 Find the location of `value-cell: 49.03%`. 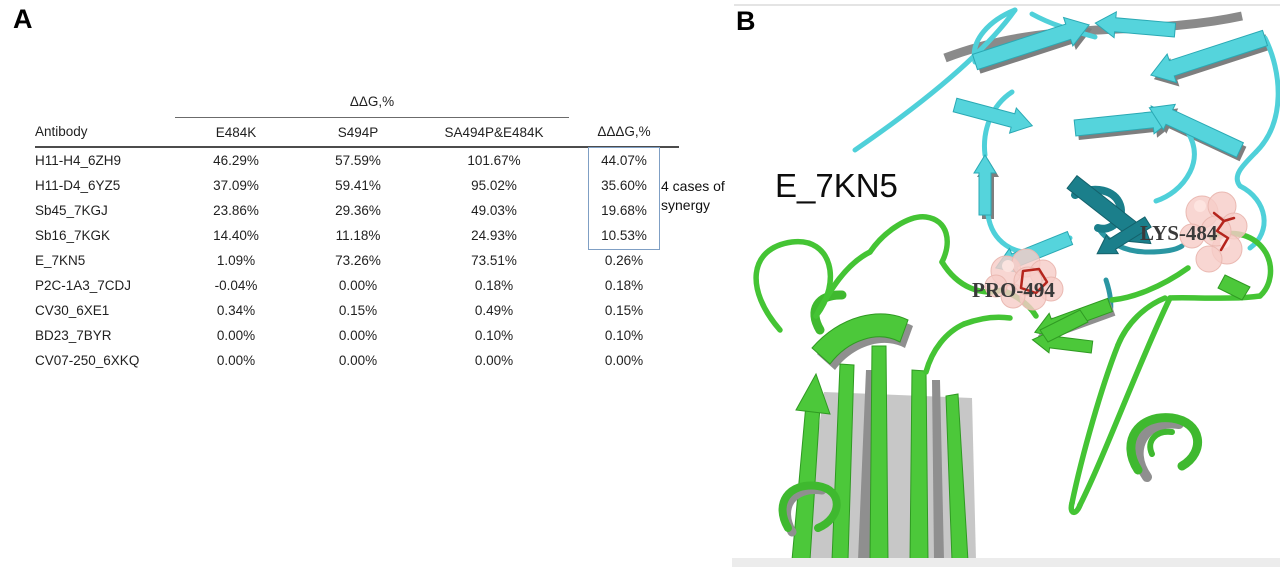

value-cell: 49.03% is located at coordinates (494, 210).